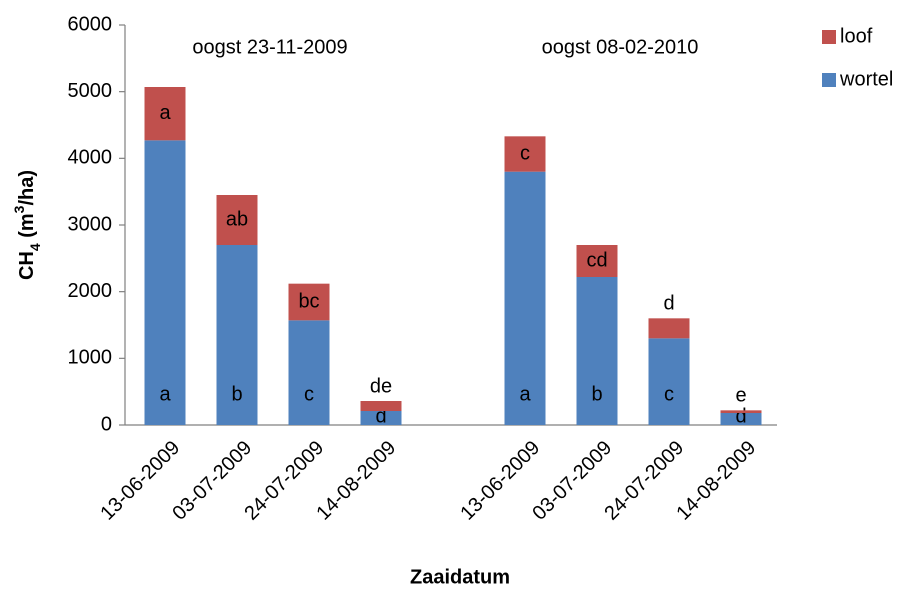 This screenshot has height=596, width=919. Describe the element at coordinates (90, 224) in the screenshot. I see `y-tick-label: 3000` at that location.